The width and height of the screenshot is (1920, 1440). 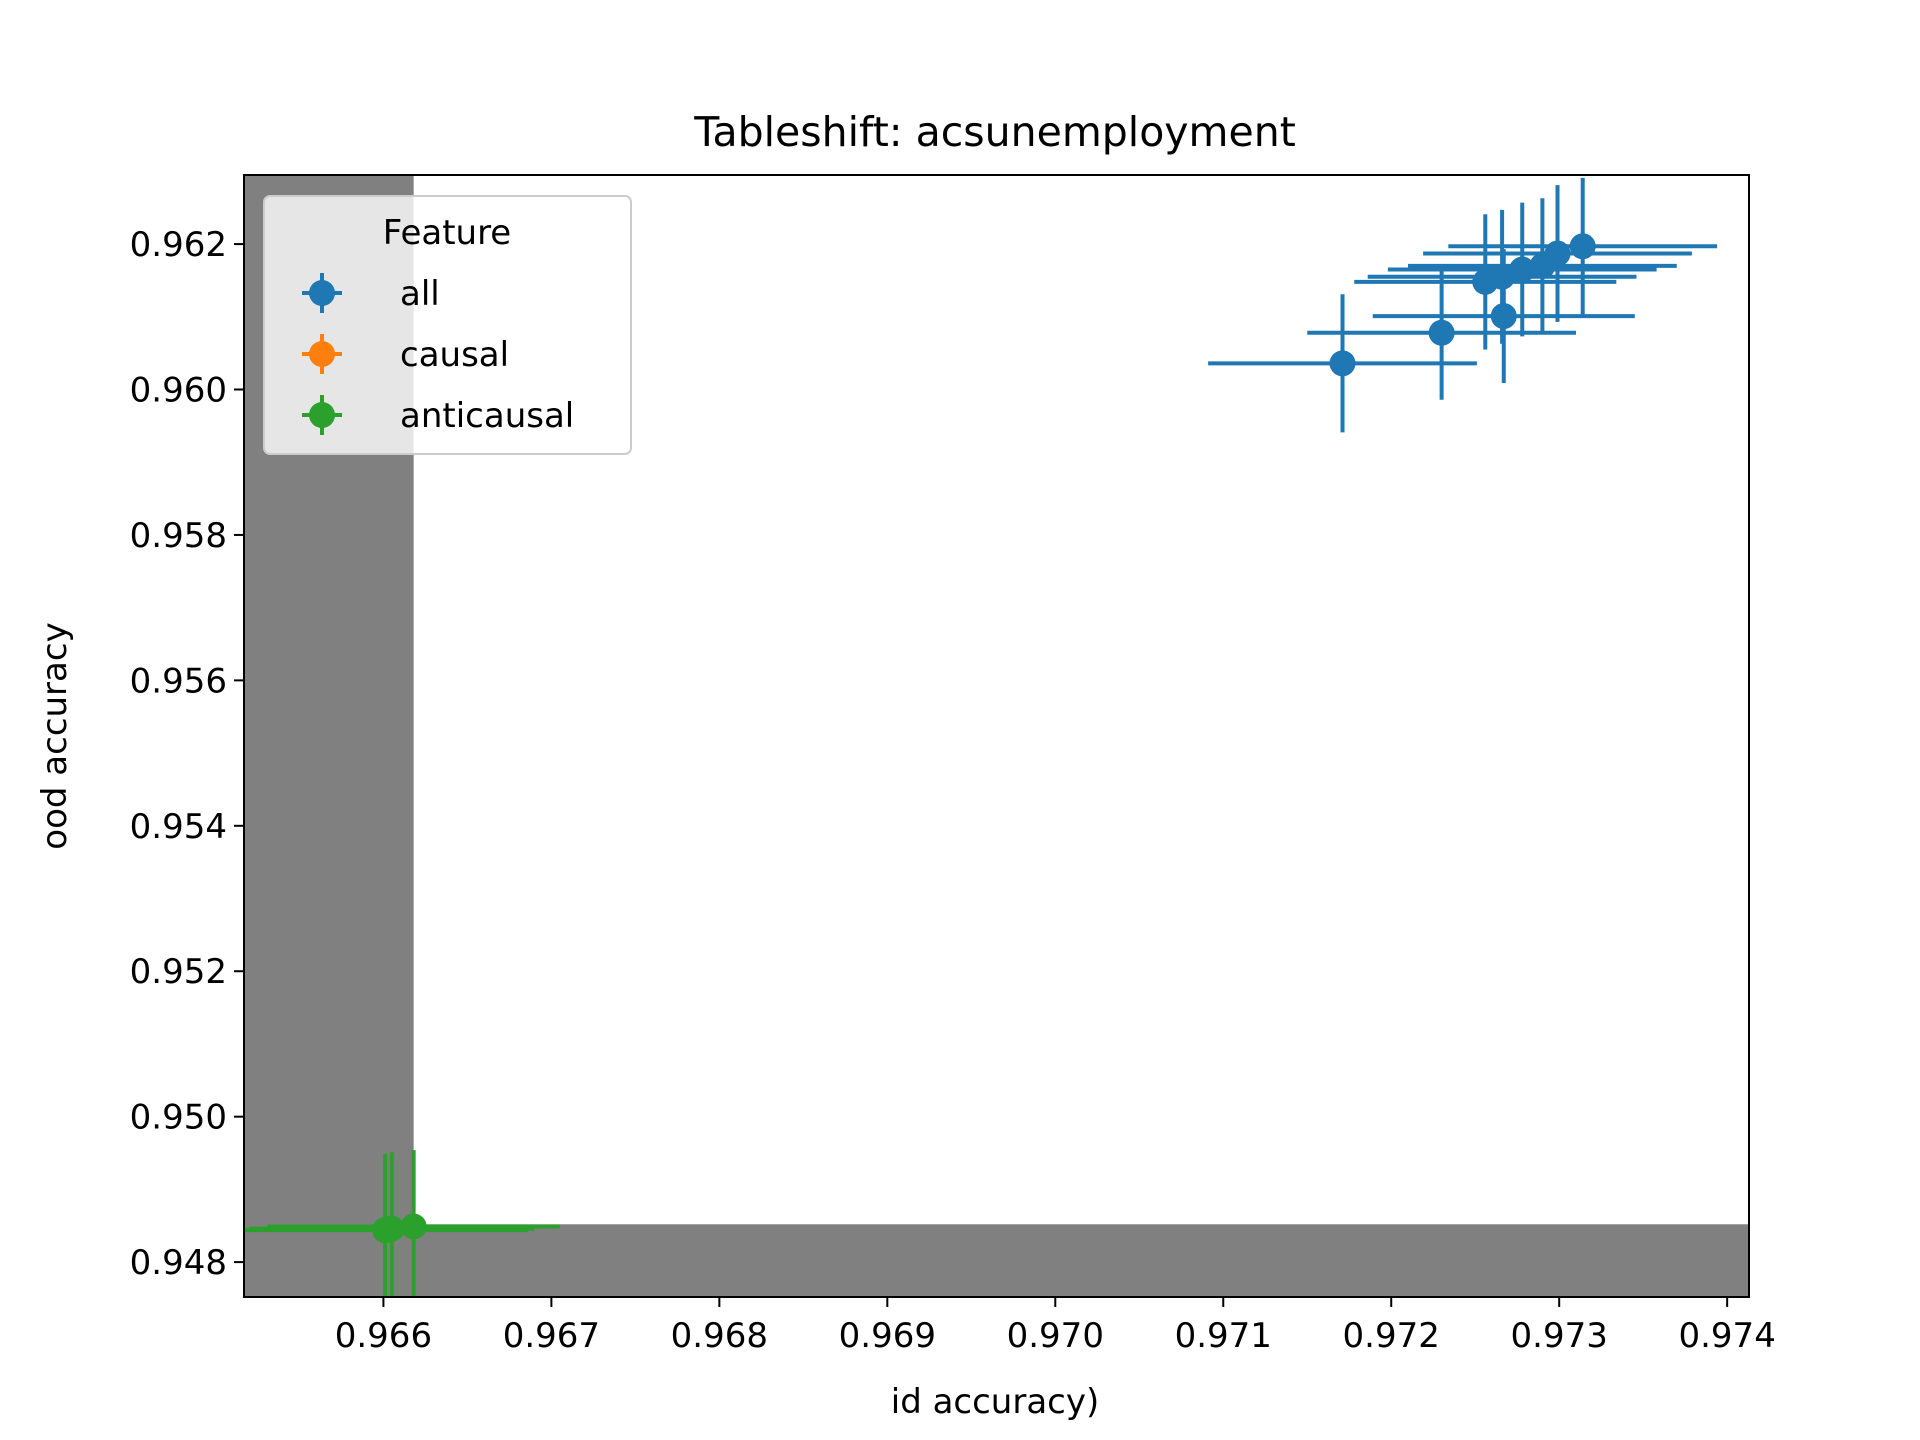 What do you see at coordinates (55, 735) in the screenshot?
I see `y-axis-title: ood accuracy` at bounding box center [55, 735].